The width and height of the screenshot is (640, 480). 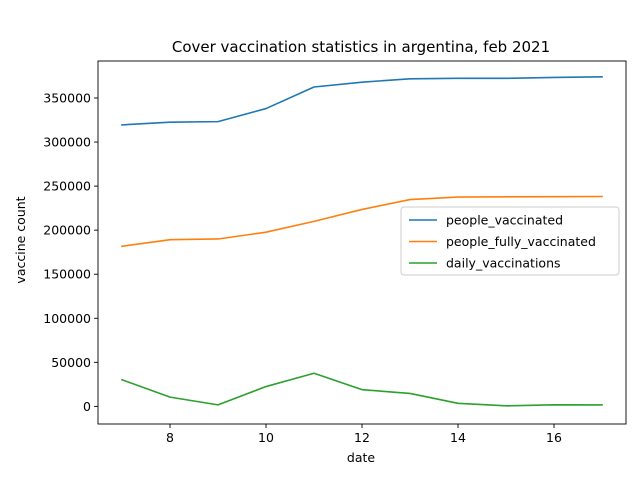 What do you see at coordinates (87, 406) in the screenshot?
I see `y-tick-label: 0` at bounding box center [87, 406].